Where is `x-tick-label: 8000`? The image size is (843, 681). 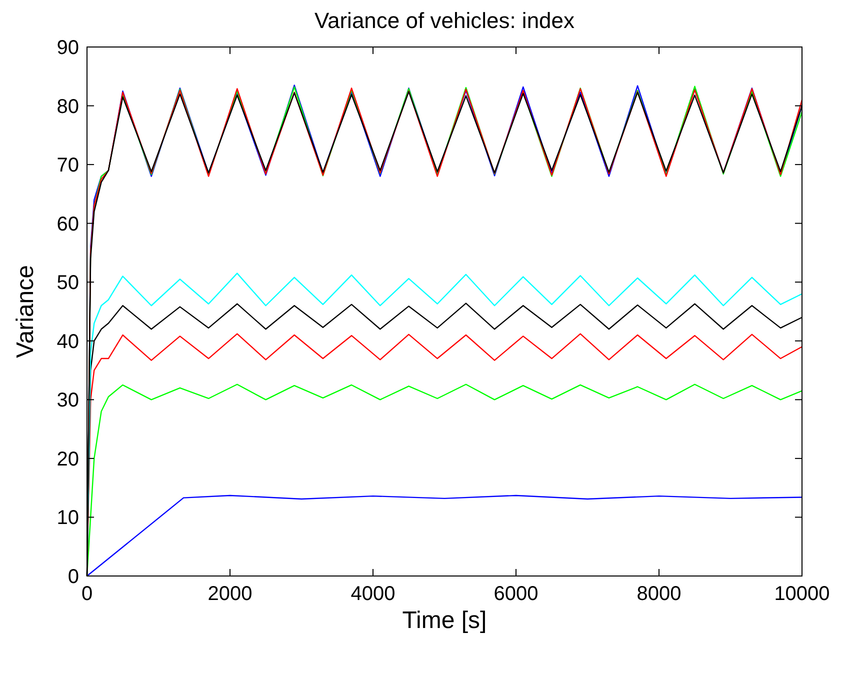 x-tick-label: 8000 is located at coordinates (659, 594).